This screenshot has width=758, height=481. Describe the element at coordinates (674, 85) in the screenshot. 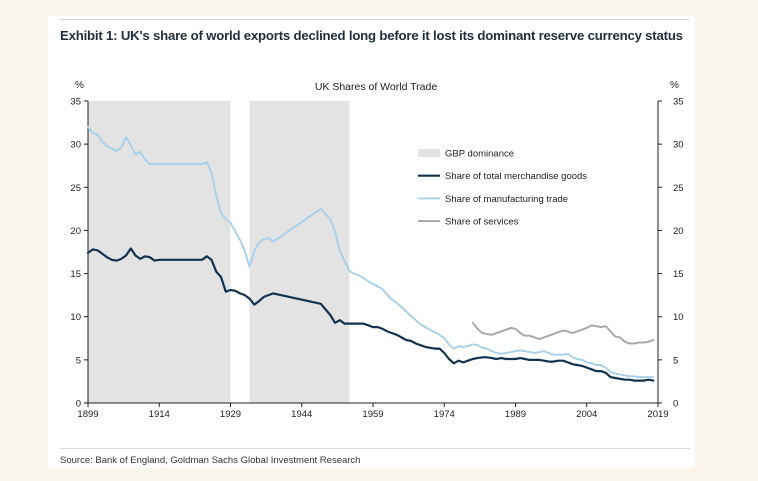

I see `y-axis-right-unit: %` at that location.